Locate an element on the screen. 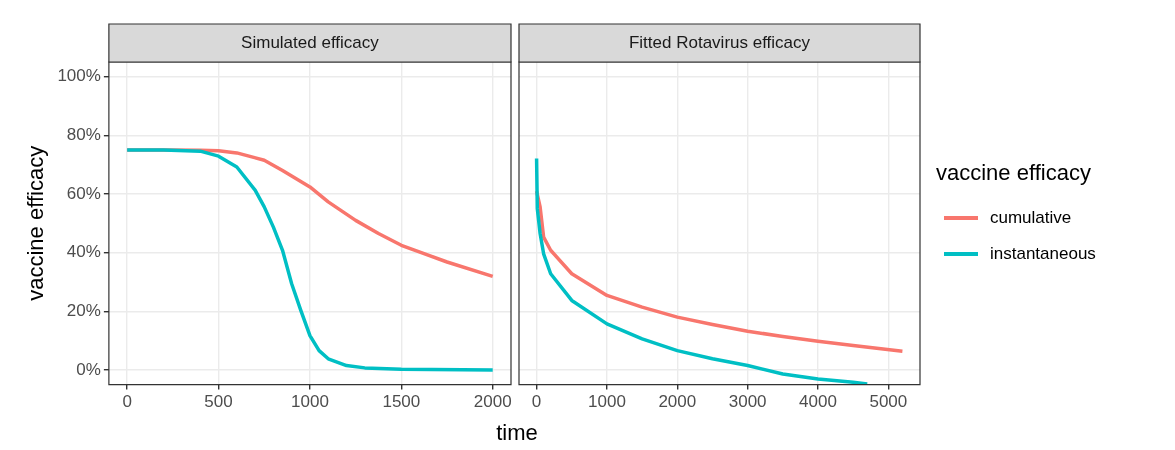 The width and height of the screenshot is (1175, 450). chart-title: Simulated efficacy is located at coordinates (310, 42).